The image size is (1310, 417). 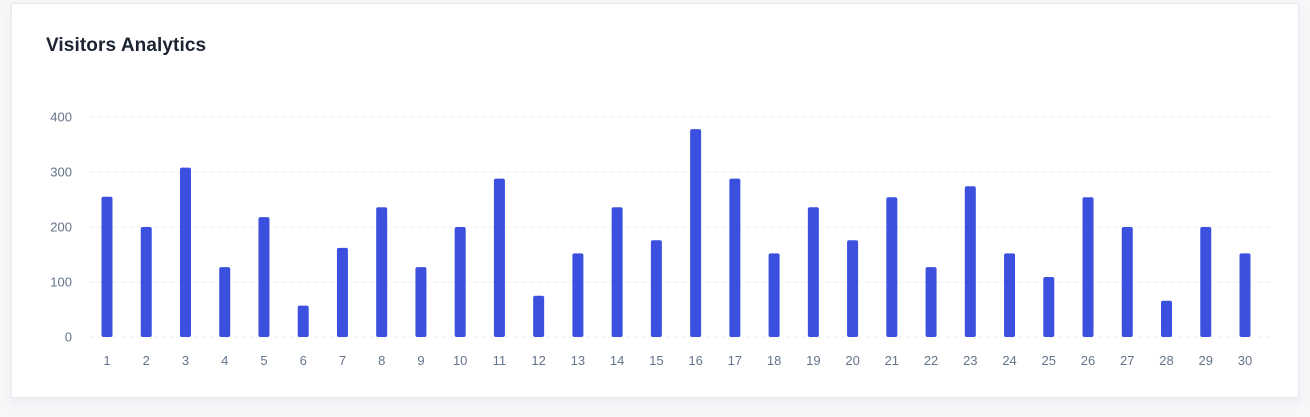 I want to click on x-tick-label: 23, so click(x=970, y=360).